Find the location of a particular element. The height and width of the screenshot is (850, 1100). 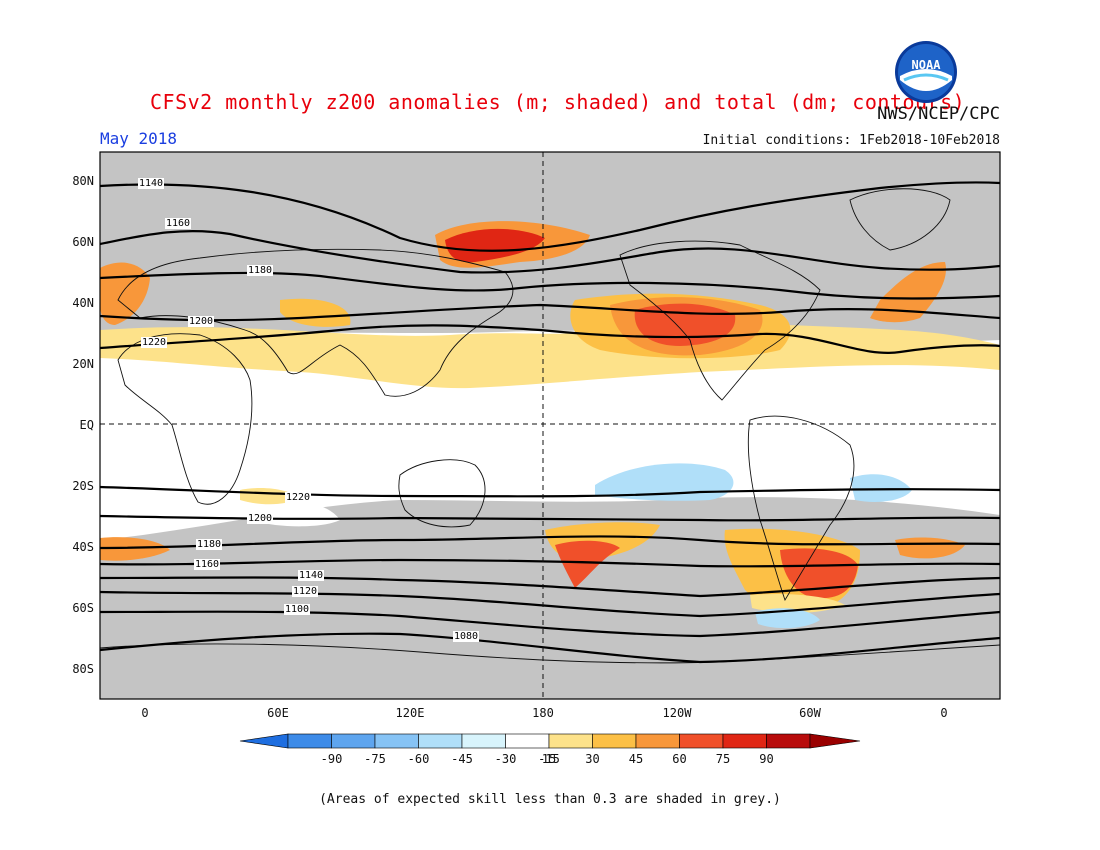

contour-1200-north is located at coordinates (550, 312).